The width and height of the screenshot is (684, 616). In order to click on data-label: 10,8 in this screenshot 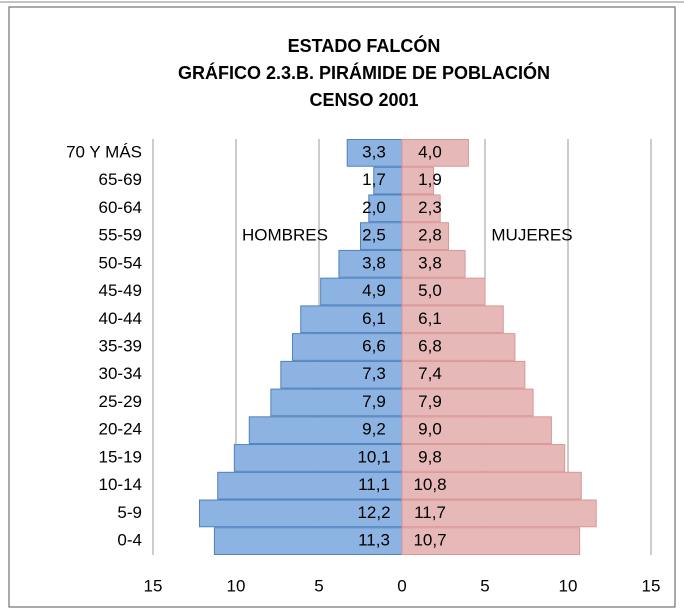, I will do `click(429, 484)`.